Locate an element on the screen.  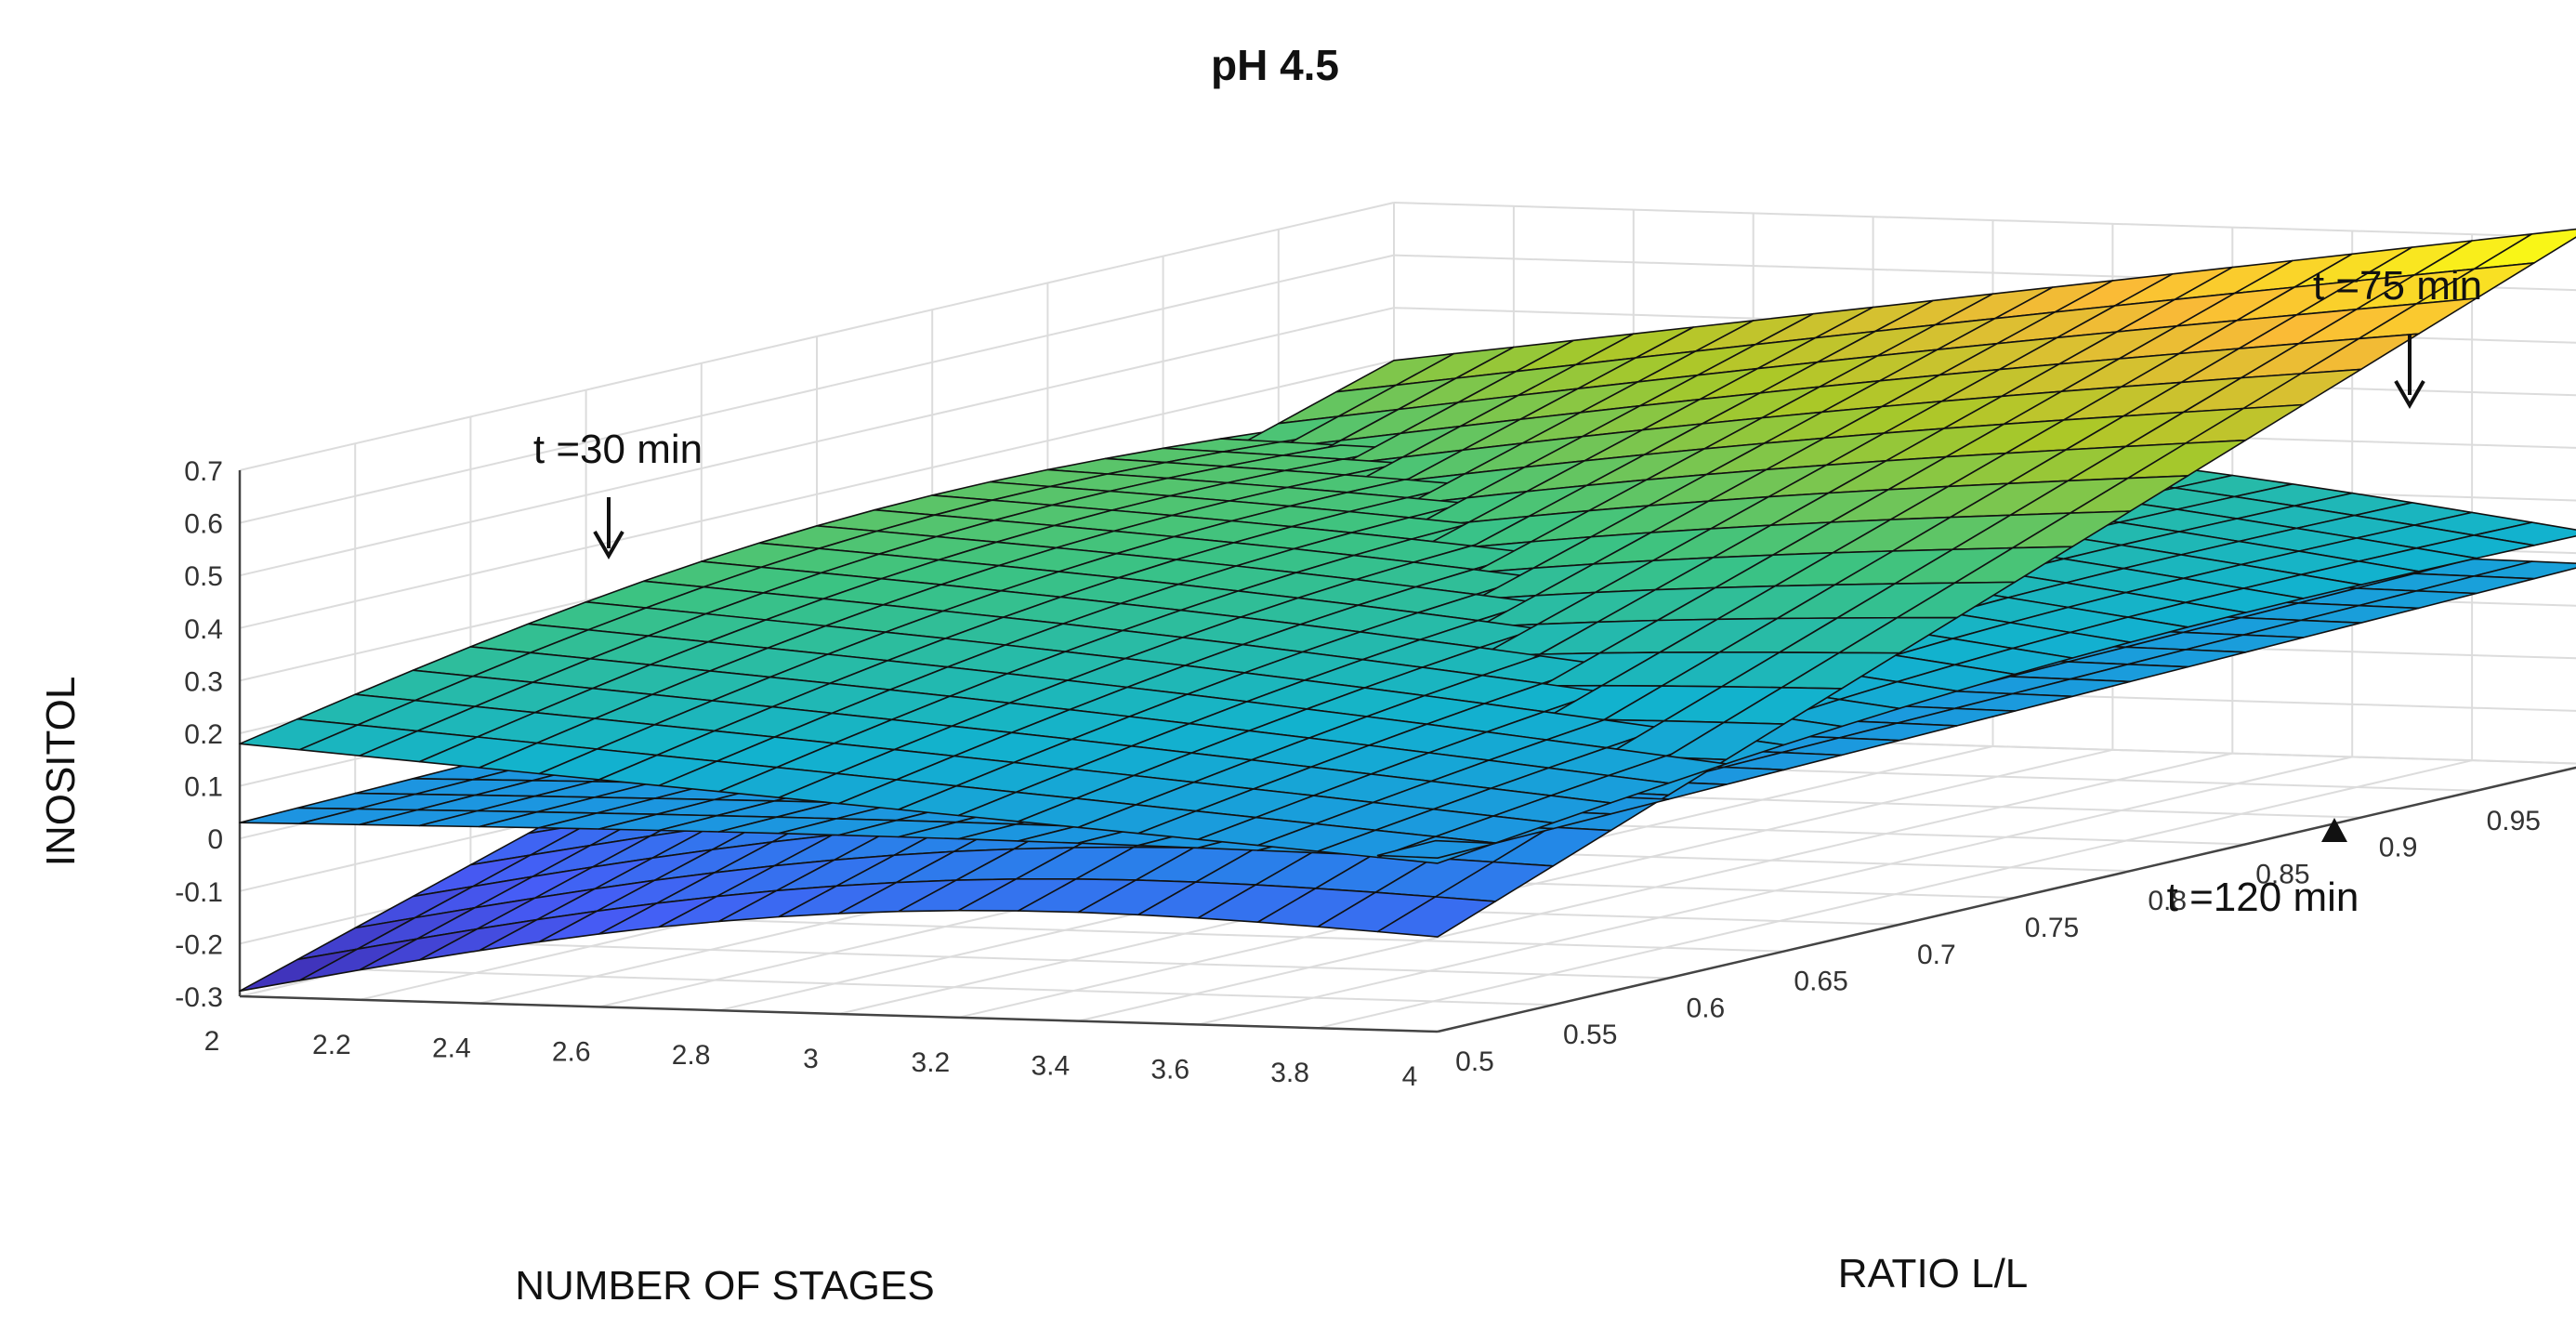
y-tick-label: 0.55 is located at coordinates (1590, 1035).